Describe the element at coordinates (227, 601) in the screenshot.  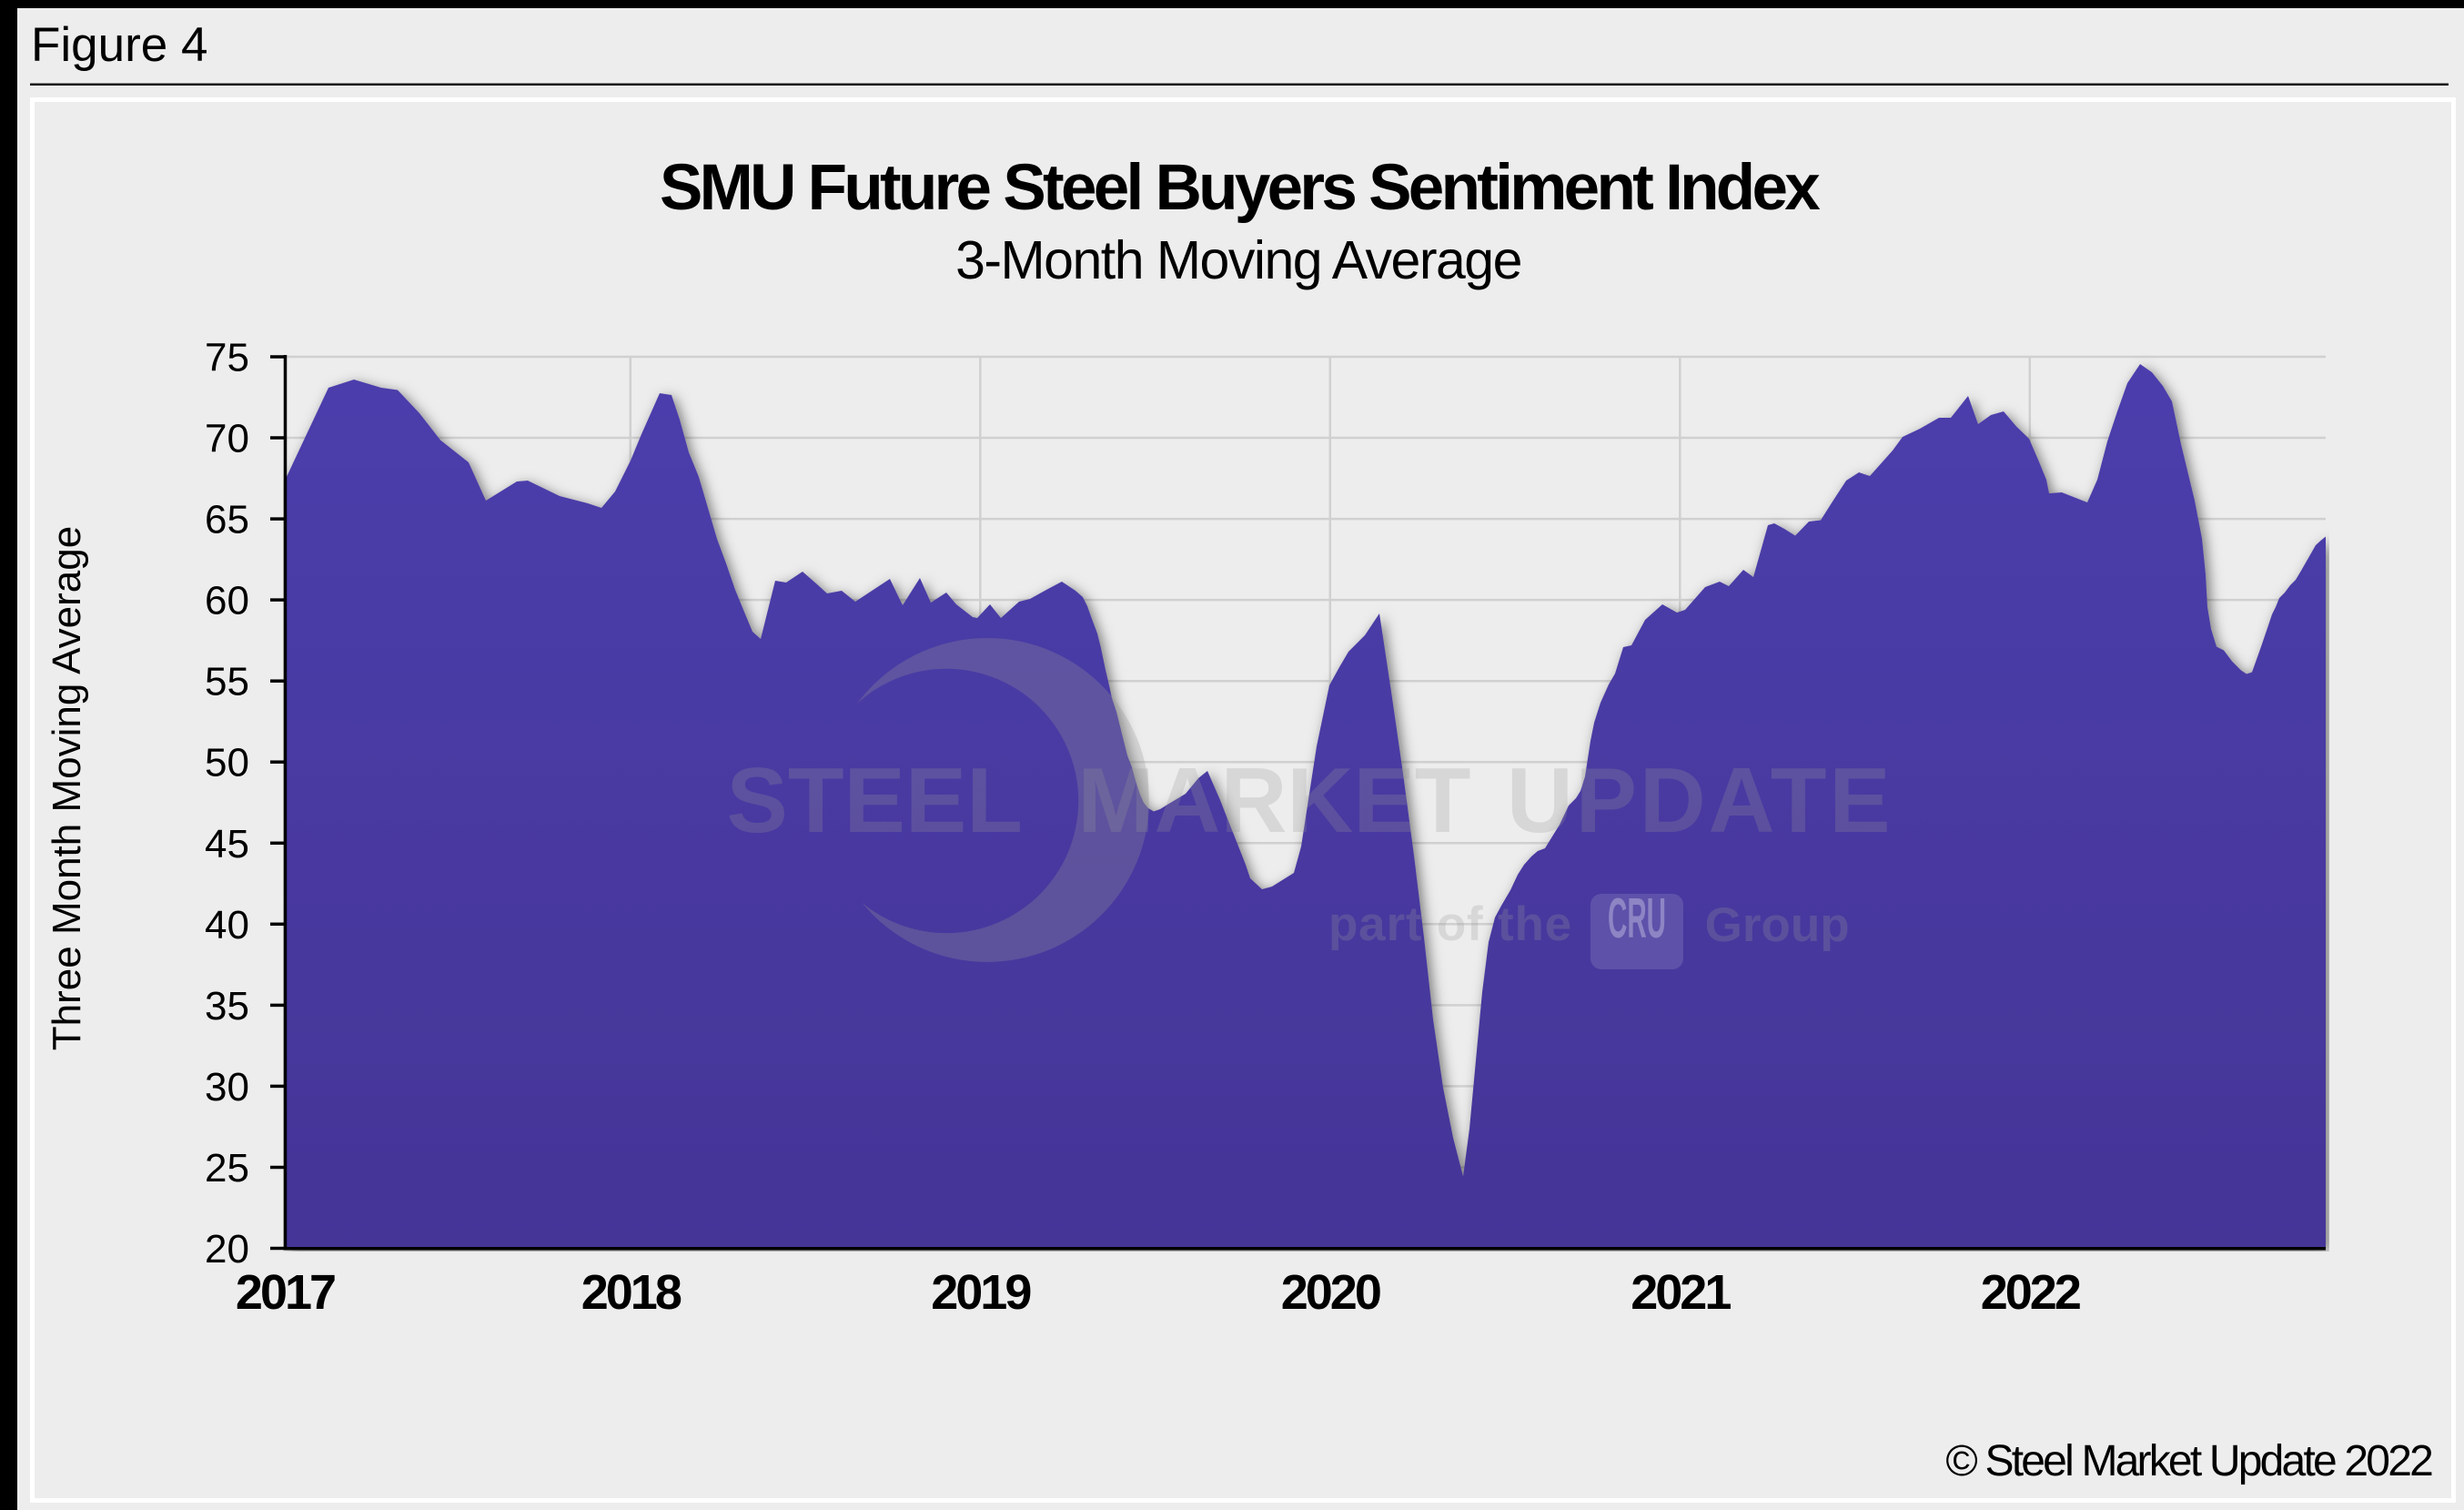
I see `svg-text: 60` at that location.